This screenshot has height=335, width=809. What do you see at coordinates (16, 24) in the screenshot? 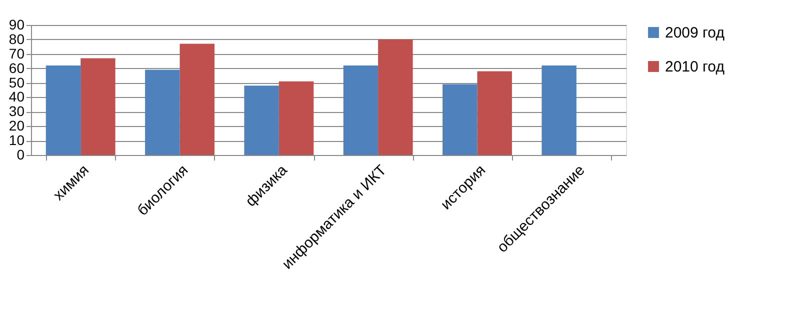
I see `y-tick-label: 90` at bounding box center [16, 24].